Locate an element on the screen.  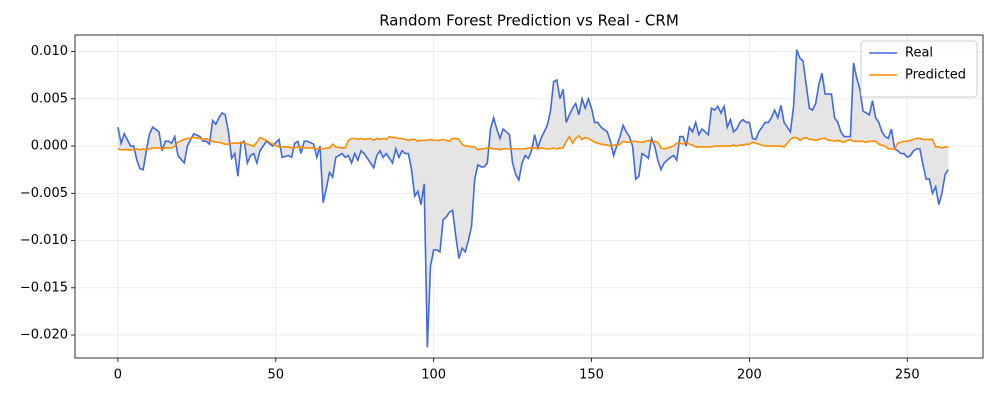
x-tick-label: 150 is located at coordinates (591, 375).